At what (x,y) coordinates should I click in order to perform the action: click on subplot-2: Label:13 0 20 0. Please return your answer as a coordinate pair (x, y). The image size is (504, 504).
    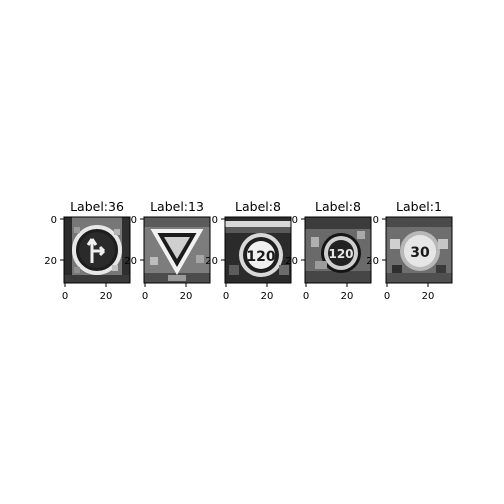
    Looking at the image, I should click on (167, 250).